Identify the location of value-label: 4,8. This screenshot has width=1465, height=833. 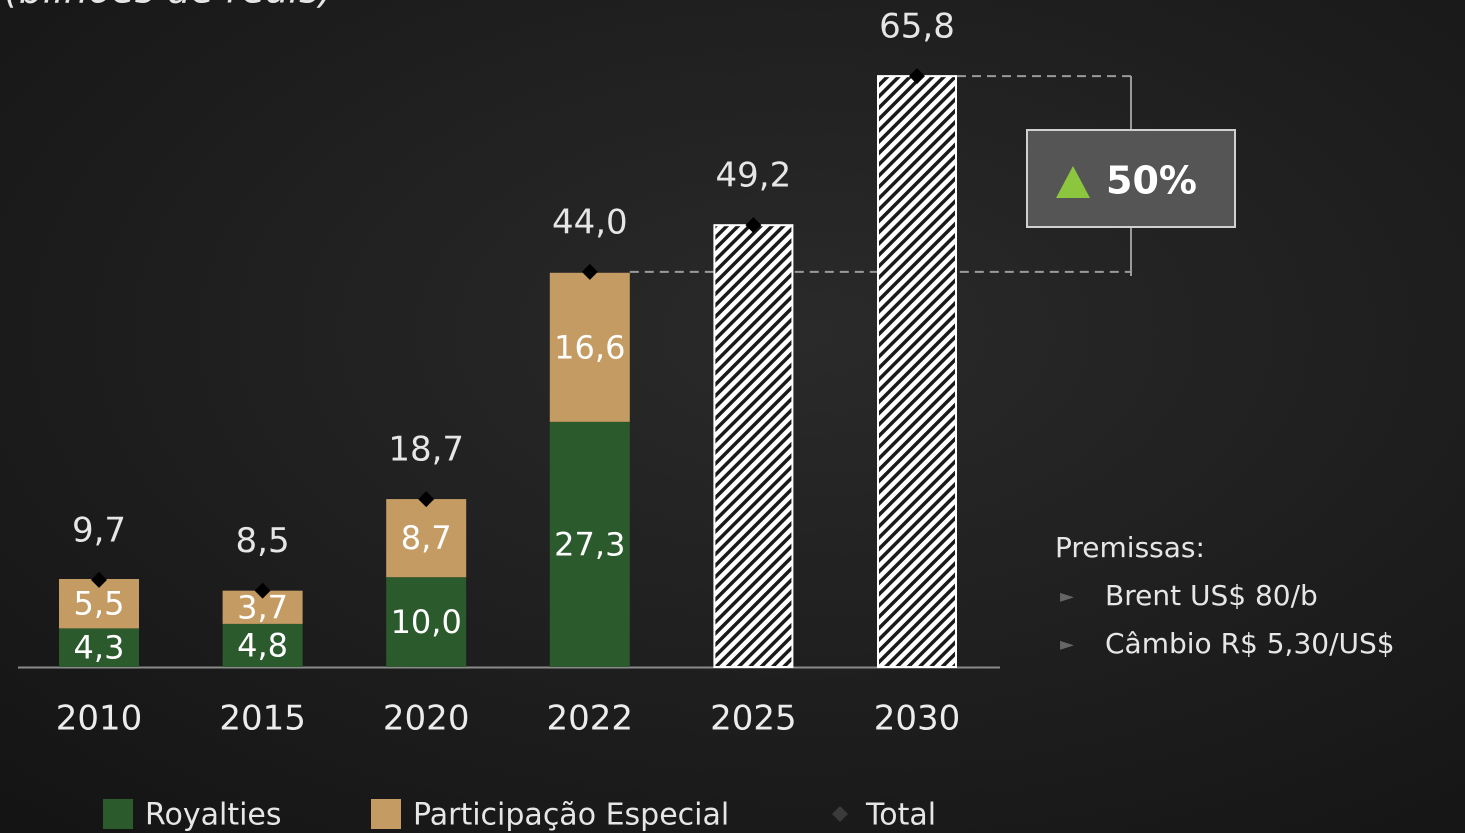
(262, 645).